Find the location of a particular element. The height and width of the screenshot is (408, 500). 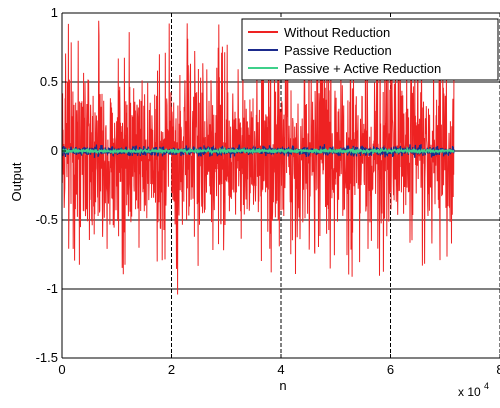

x-tick-label: 0 is located at coordinates (61, 369).